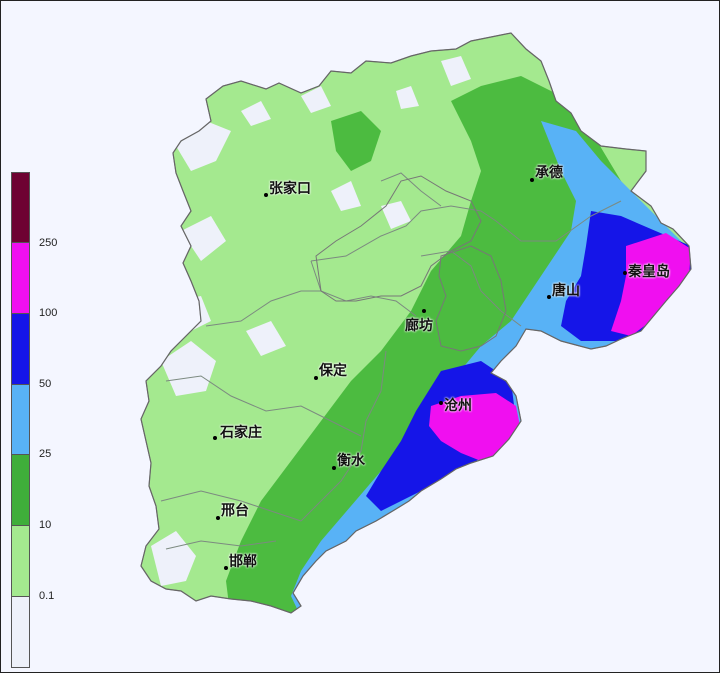 The width and height of the screenshot is (720, 673). What do you see at coordinates (475, 427) in the screenshot?
I see `rain-band-100-250-cangzhou` at bounding box center [475, 427].